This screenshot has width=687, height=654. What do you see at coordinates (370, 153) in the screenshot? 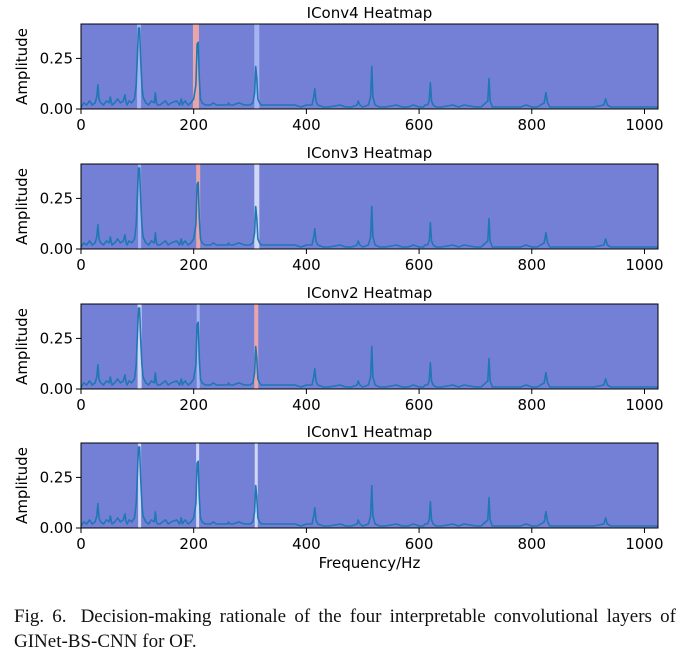
I see `panel-title: IConv3 Heatmap` at bounding box center [370, 153].